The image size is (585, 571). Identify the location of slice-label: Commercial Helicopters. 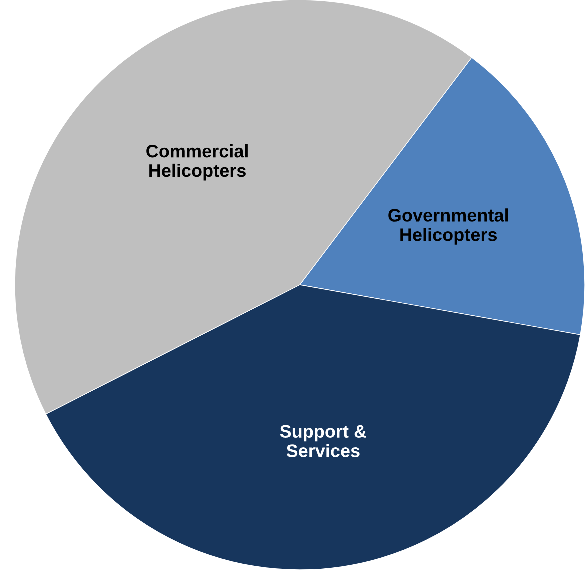
(197, 162).